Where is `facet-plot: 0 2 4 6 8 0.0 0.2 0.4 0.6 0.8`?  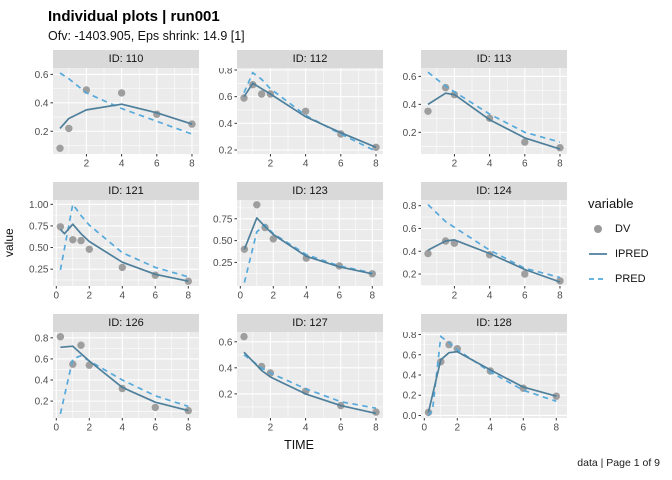
facet-plot: 0 2 4 6 8 0.0 0.2 0.4 0.6 0.8 is located at coordinates (485, 383).